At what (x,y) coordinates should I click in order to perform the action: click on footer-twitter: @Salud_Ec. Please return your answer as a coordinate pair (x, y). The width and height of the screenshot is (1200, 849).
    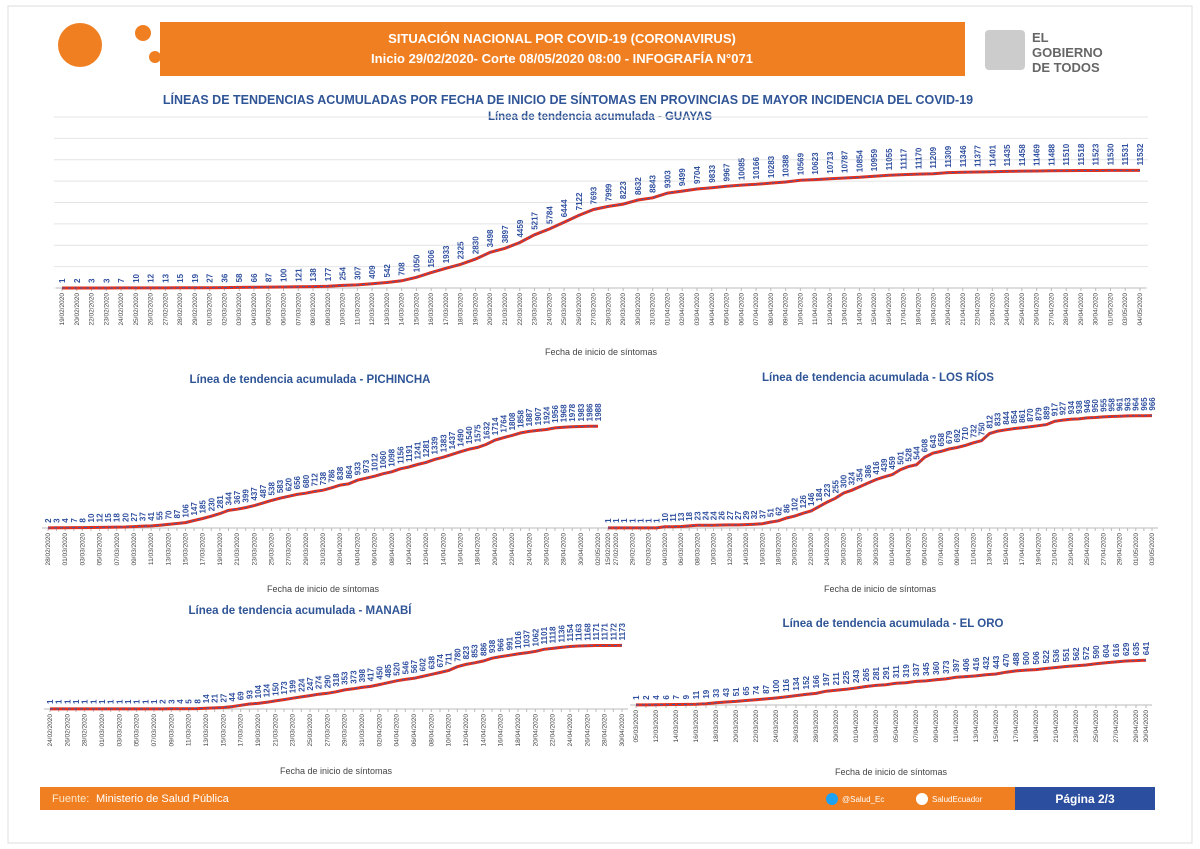
    Looking at the image, I should click on (863, 799).